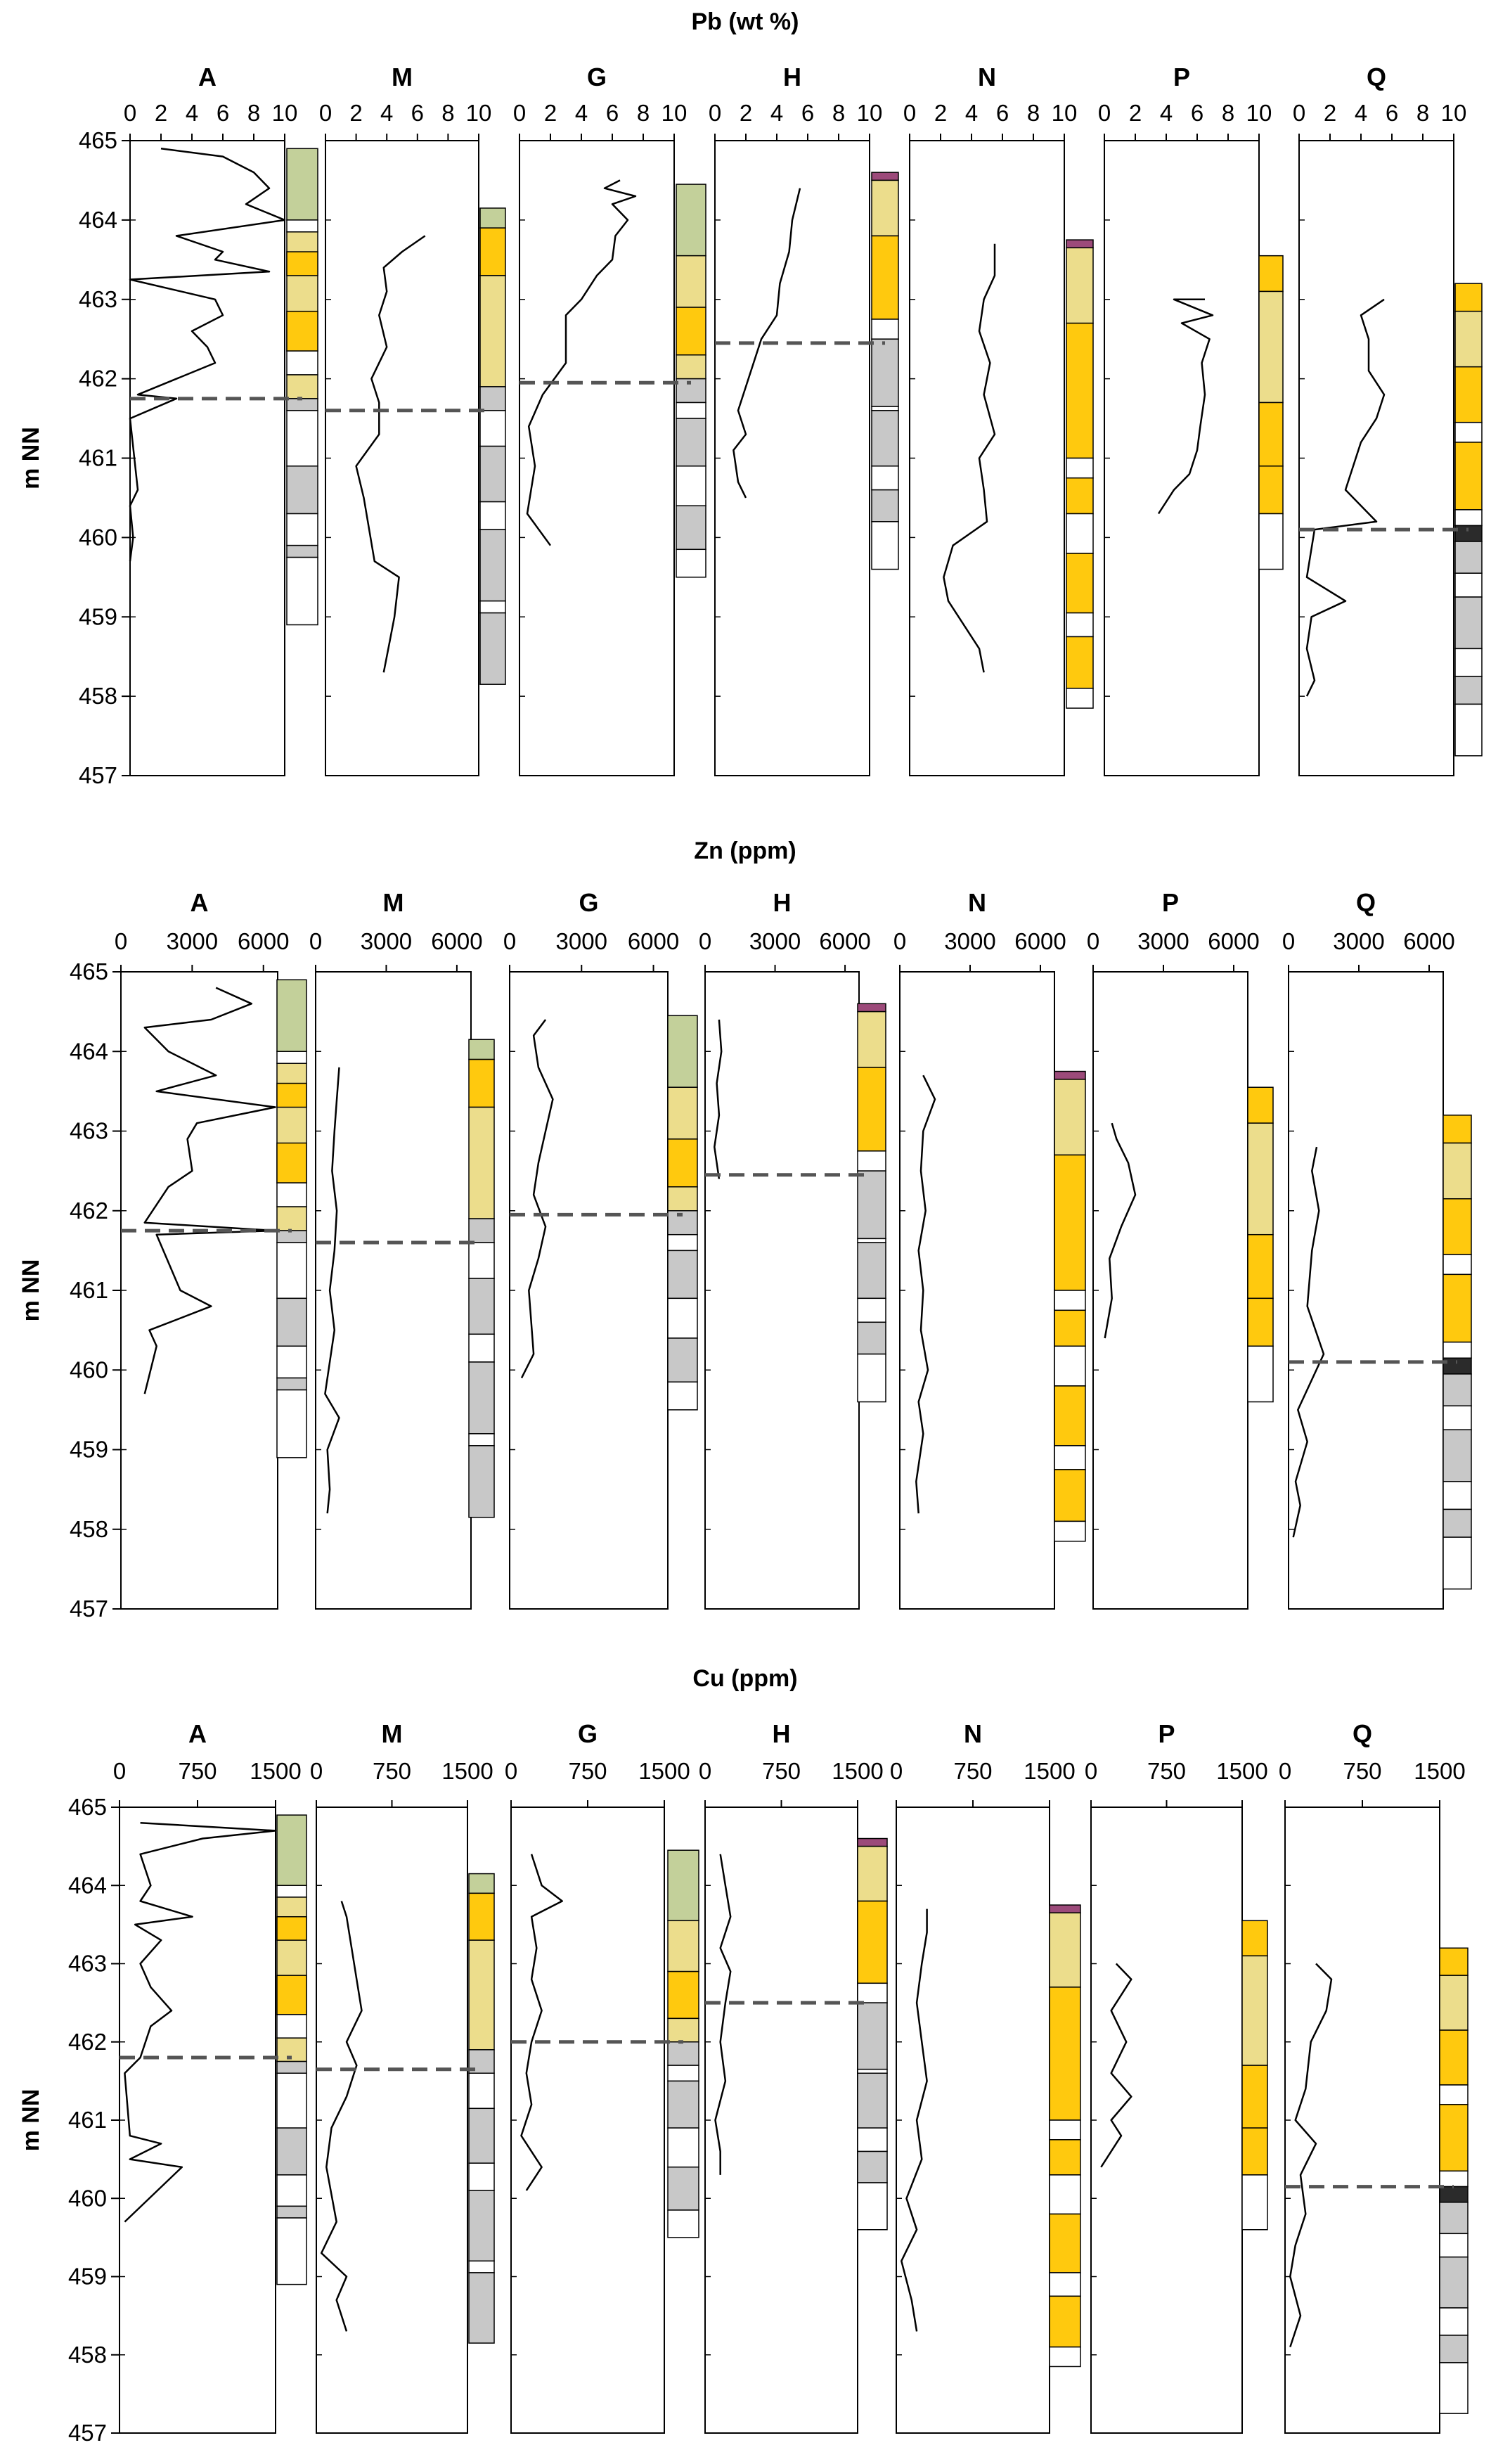 This screenshot has height=2464, width=1491. What do you see at coordinates (715, 113) in the screenshot?
I see `x-tick-label-0-H-0: 0` at bounding box center [715, 113].